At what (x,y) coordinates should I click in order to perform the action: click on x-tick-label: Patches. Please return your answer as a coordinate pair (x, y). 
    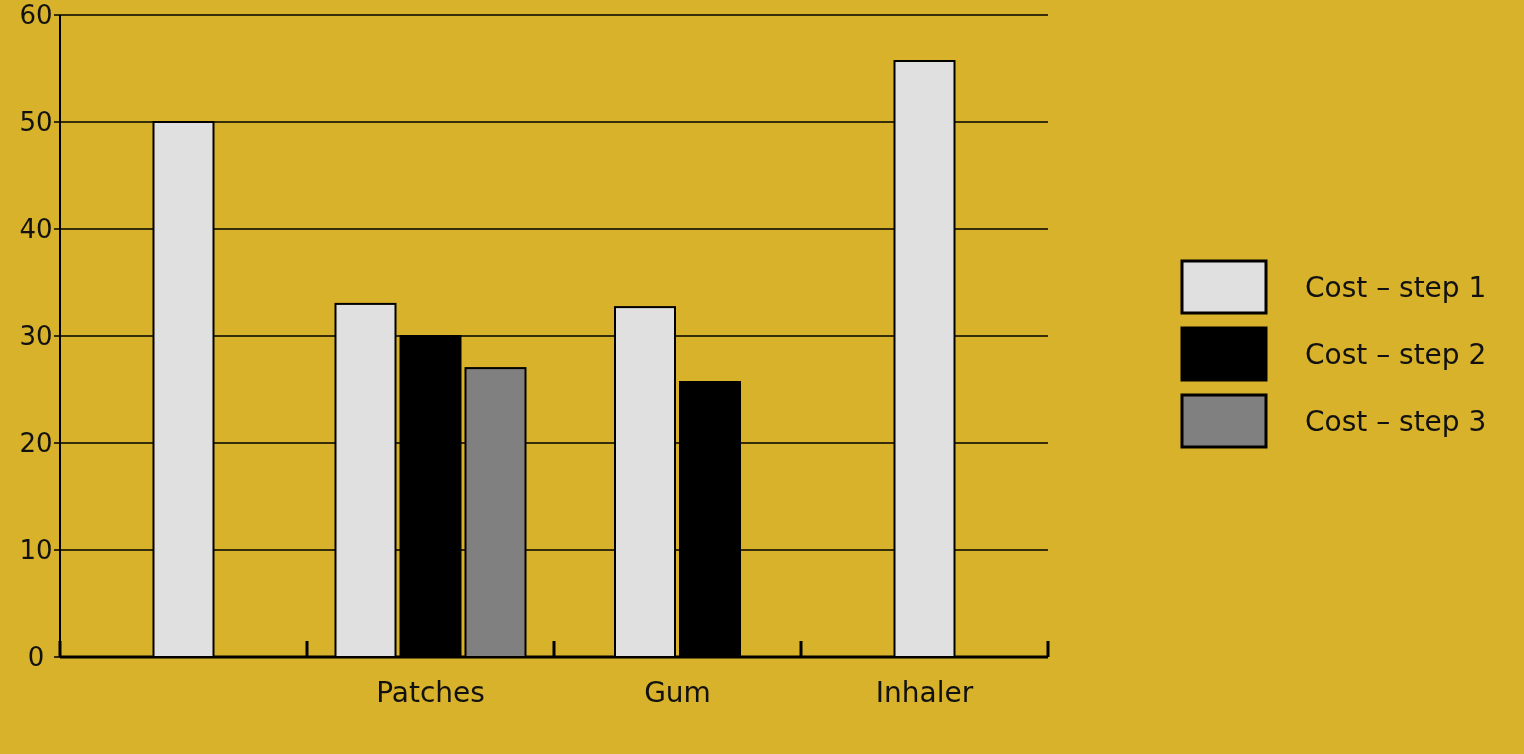
    Looking at the image, I should click on (430, 692).